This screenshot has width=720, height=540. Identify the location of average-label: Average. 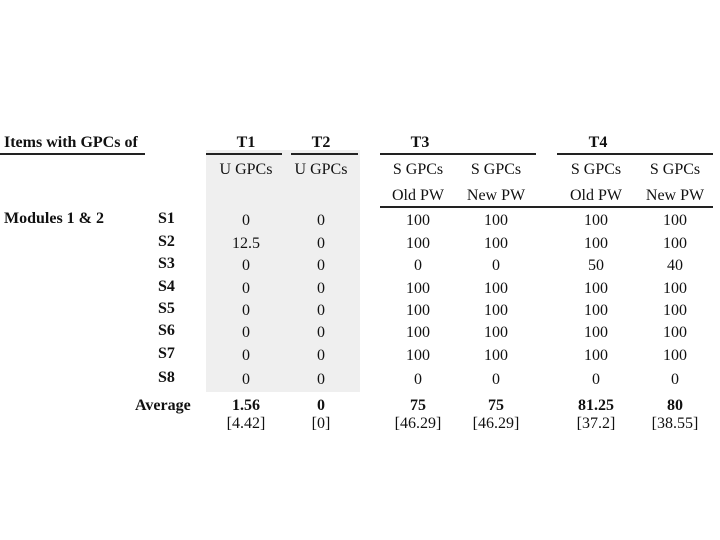
(163, 405).